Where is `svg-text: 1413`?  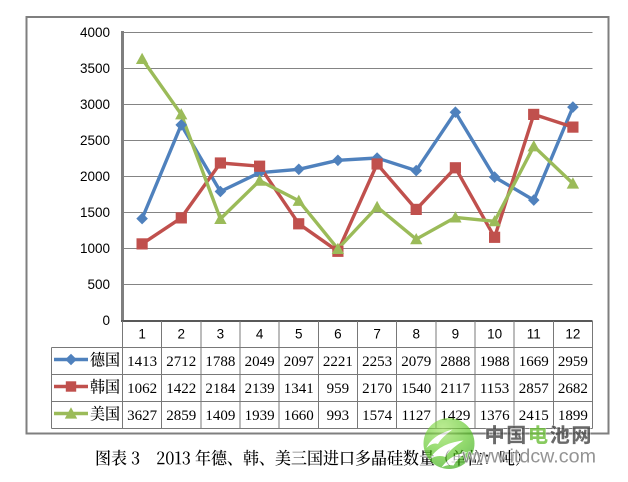
svg-text: 1413 is located at coordinates (142, 362).